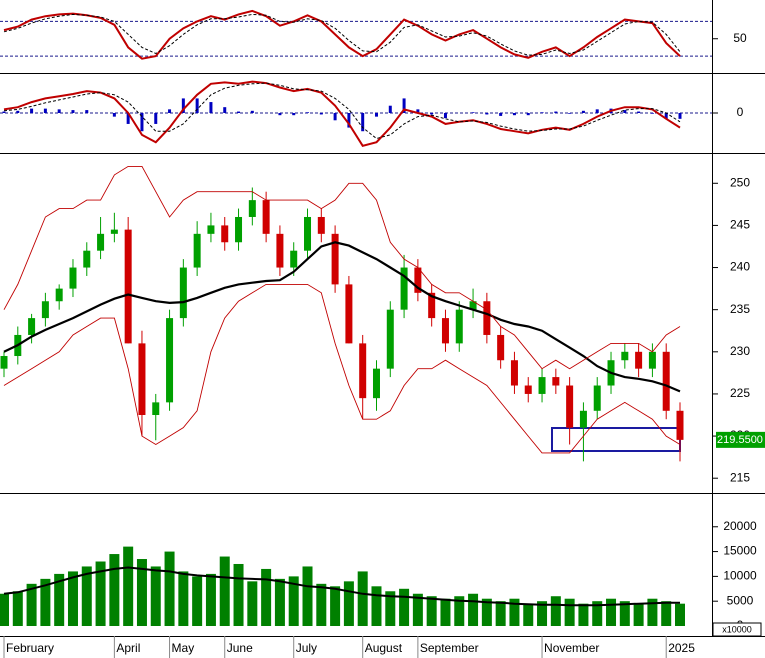 Image resolution: width=765 pixels, height=658 pixels. What do you see at coordinates (449, 648) in the screenshot?
I see `x-tick-label: September` at bounding box center [449, 648].